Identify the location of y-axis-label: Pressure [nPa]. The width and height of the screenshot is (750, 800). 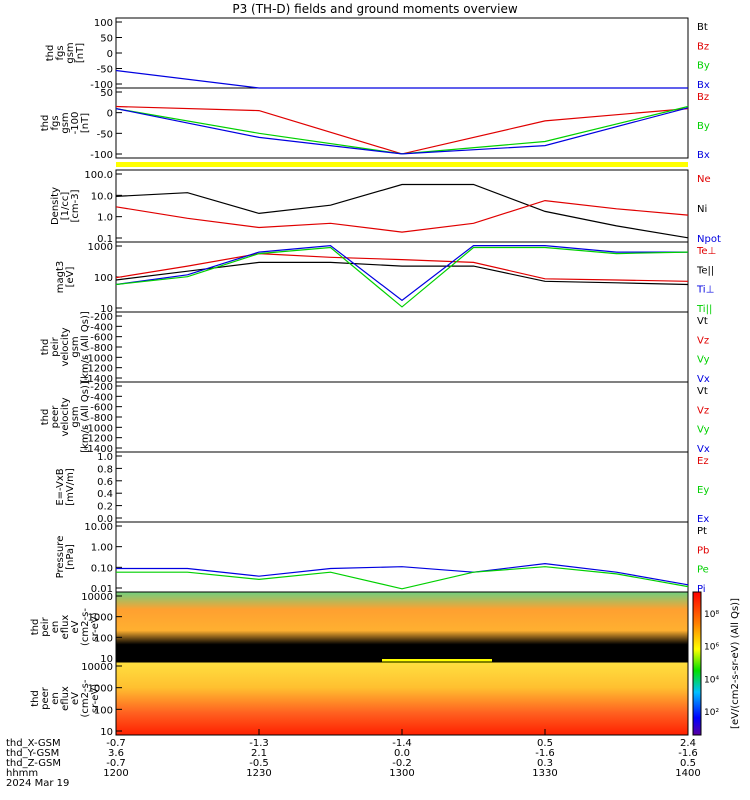
(65, 557).